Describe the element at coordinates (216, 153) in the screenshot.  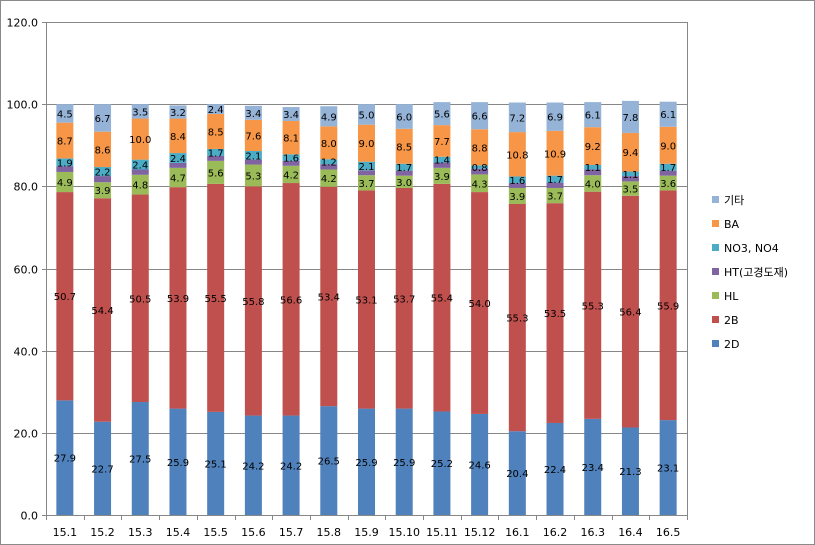
I see `data-label: 1.7` at that location.